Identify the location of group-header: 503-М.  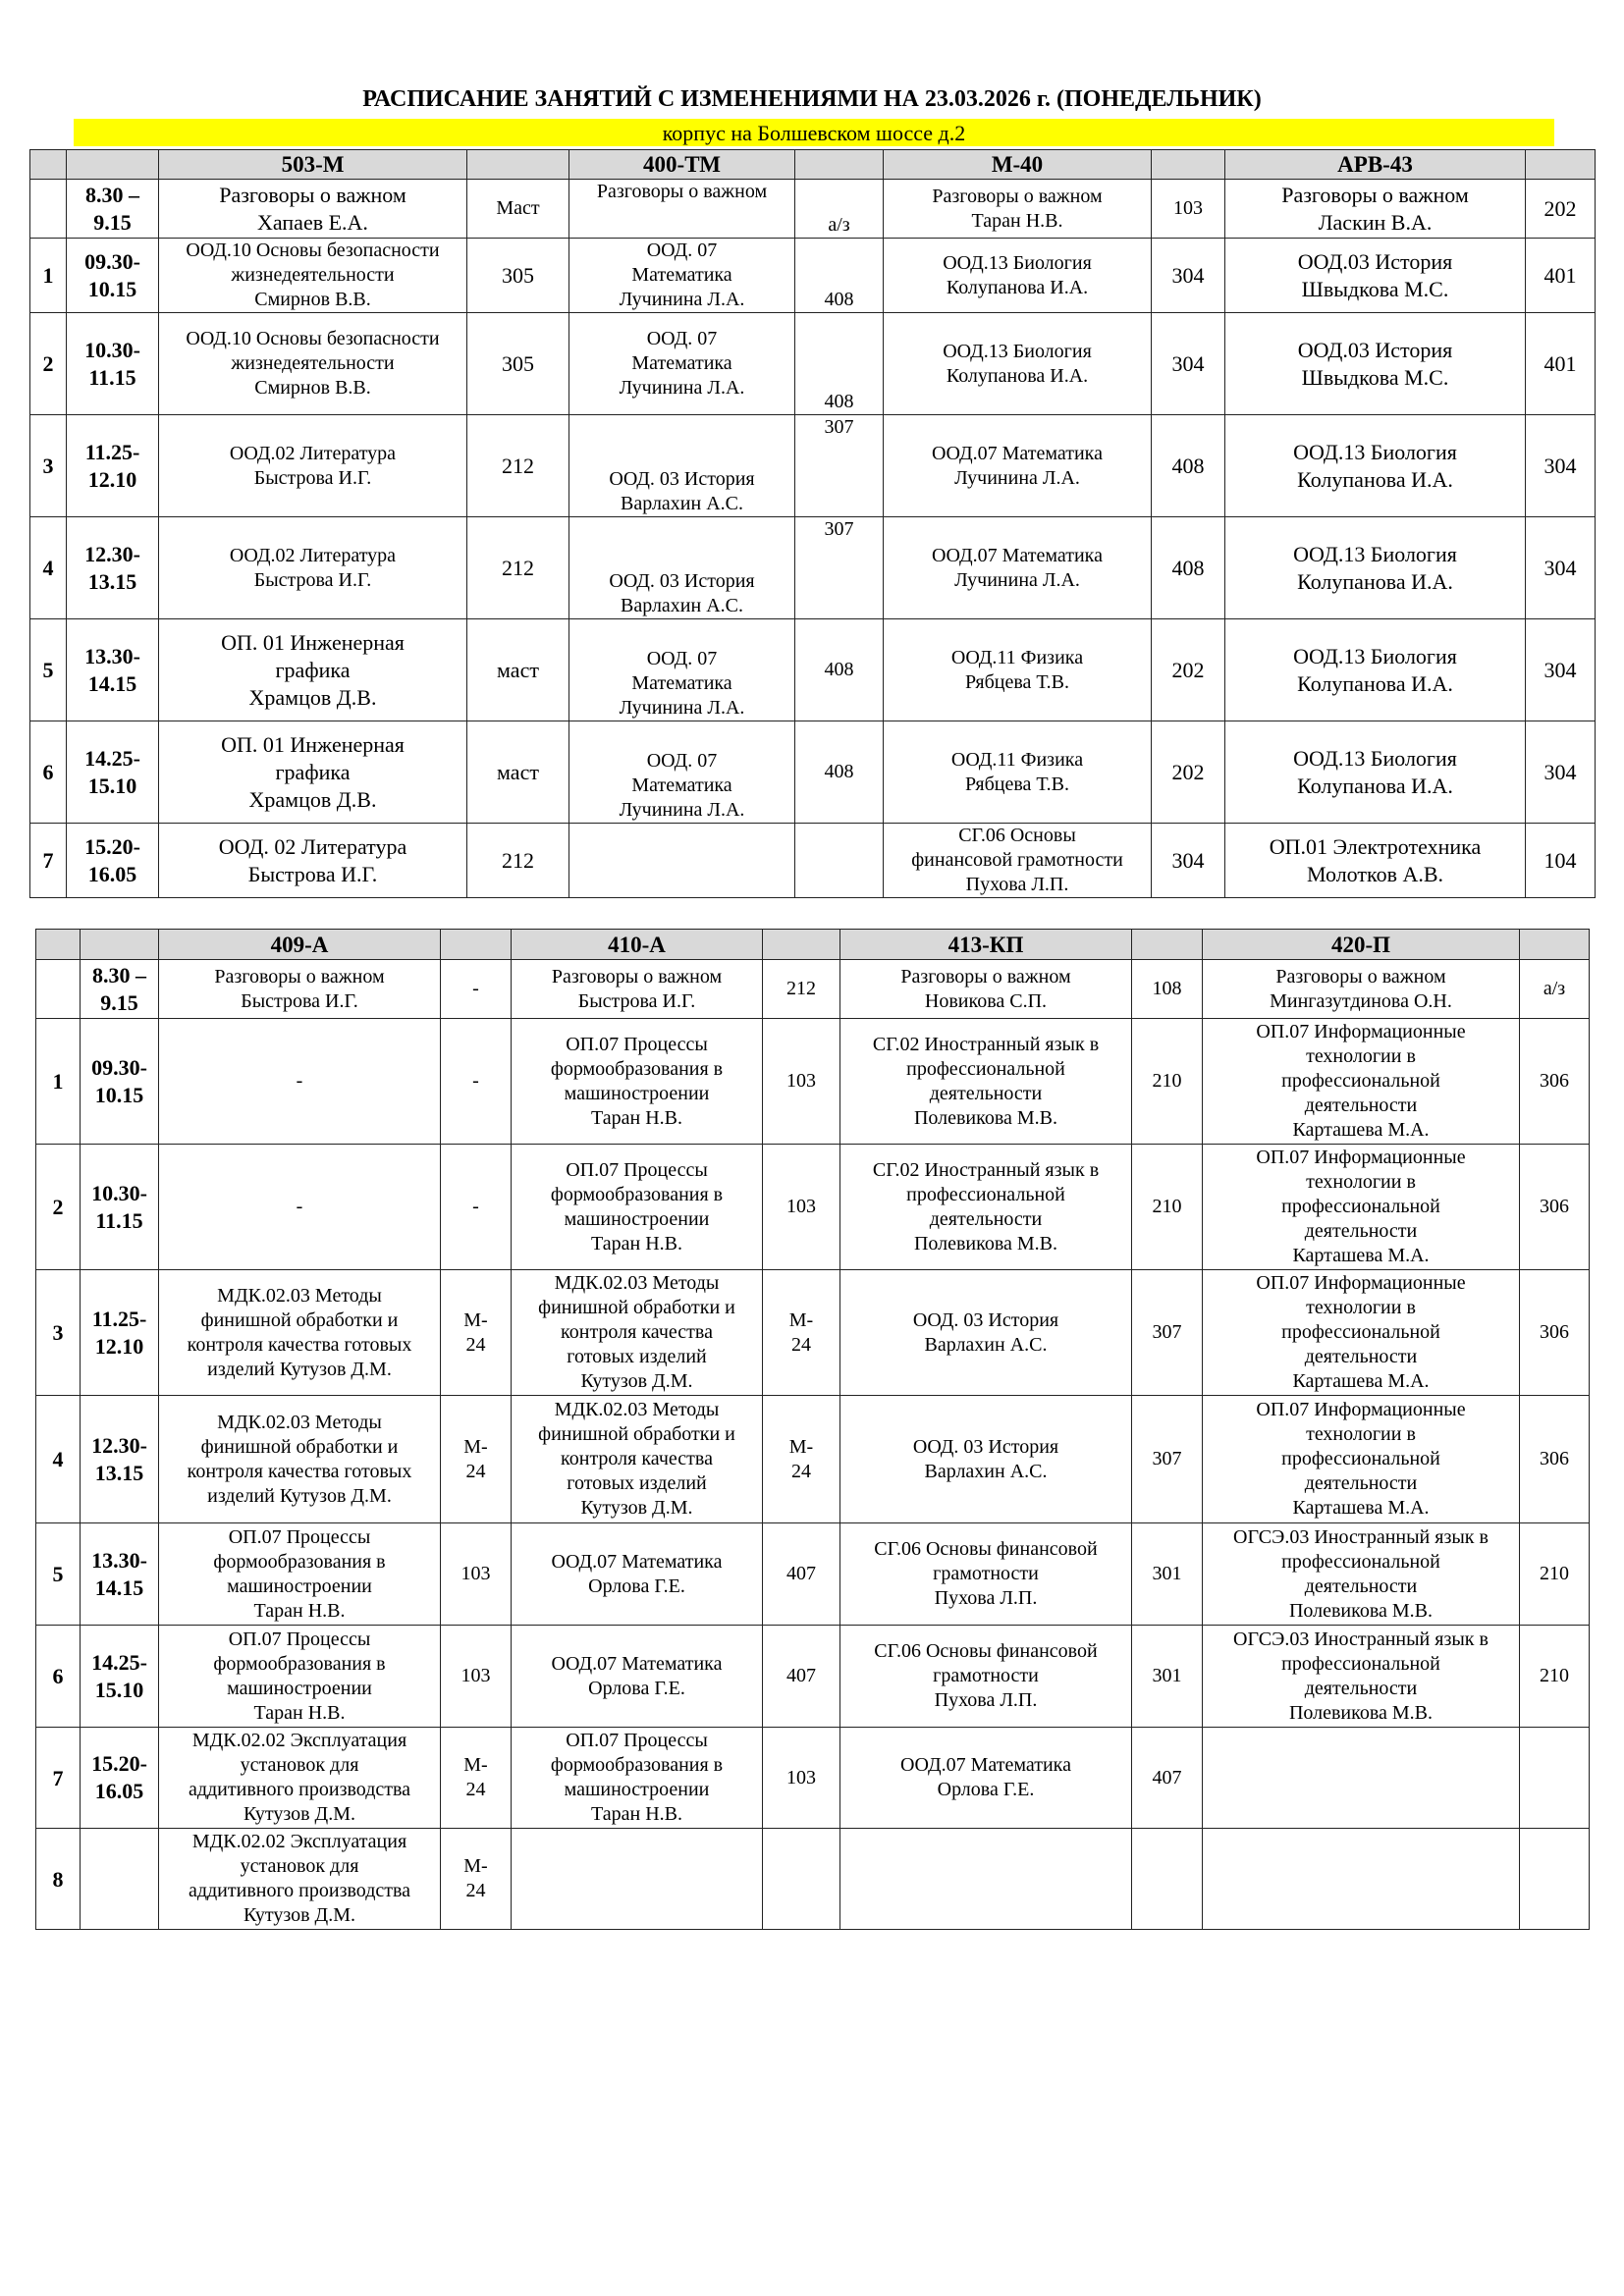
(312, 164).